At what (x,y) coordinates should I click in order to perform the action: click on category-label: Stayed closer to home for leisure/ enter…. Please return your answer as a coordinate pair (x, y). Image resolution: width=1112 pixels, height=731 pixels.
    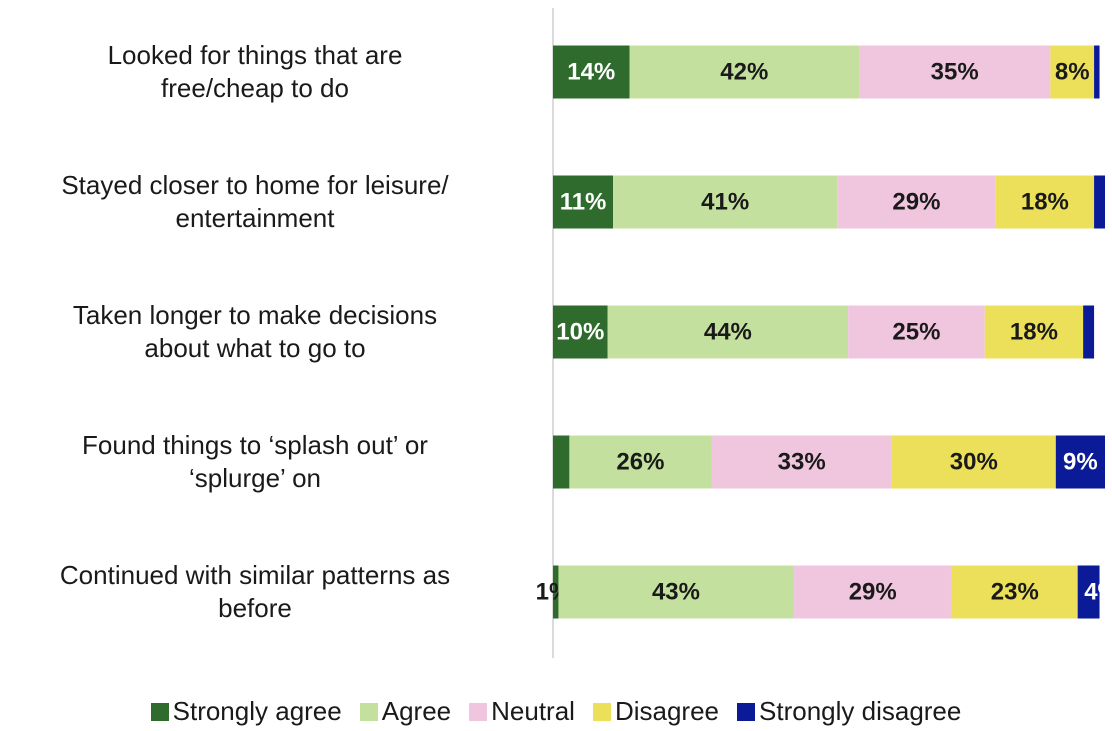
    Looking at the image, I should click on (255, 201).